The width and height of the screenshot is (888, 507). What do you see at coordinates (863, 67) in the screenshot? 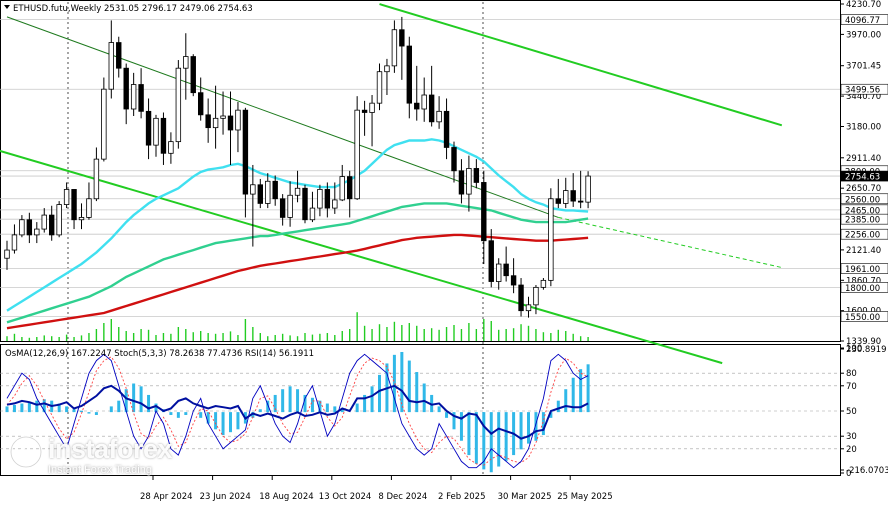
I see `price-tick-label: 3701.45` at bounding box center [863, 67].